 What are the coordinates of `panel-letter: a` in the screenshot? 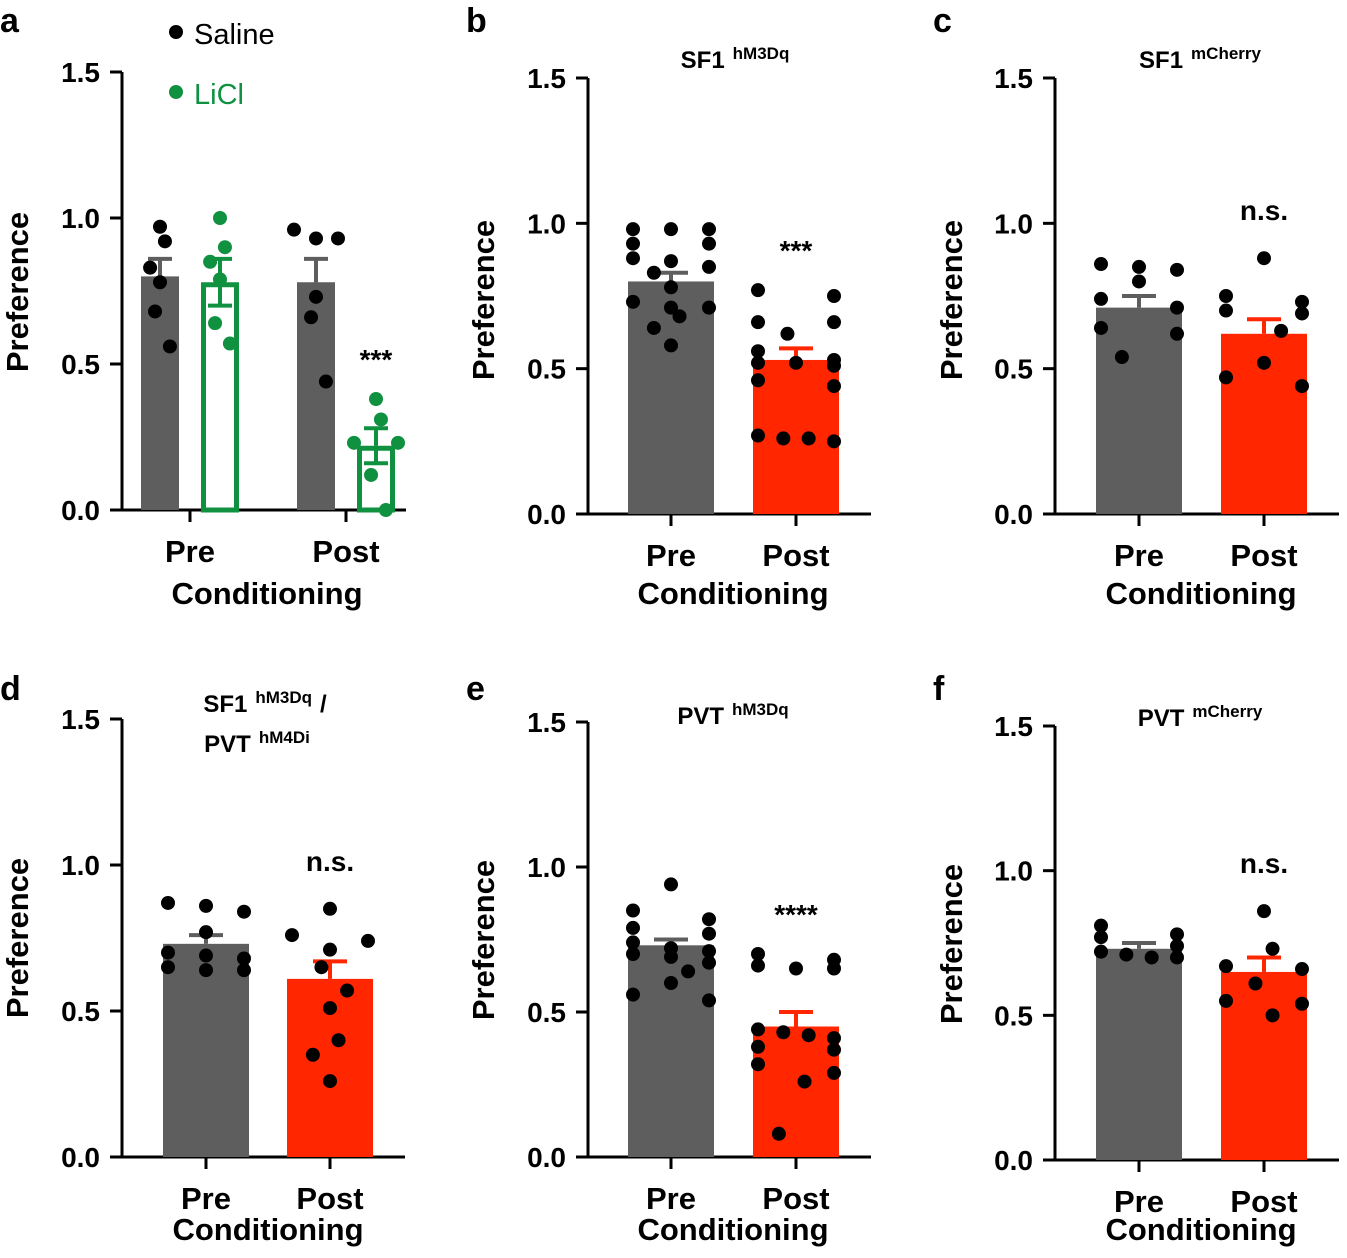 It's located at (10, 21).